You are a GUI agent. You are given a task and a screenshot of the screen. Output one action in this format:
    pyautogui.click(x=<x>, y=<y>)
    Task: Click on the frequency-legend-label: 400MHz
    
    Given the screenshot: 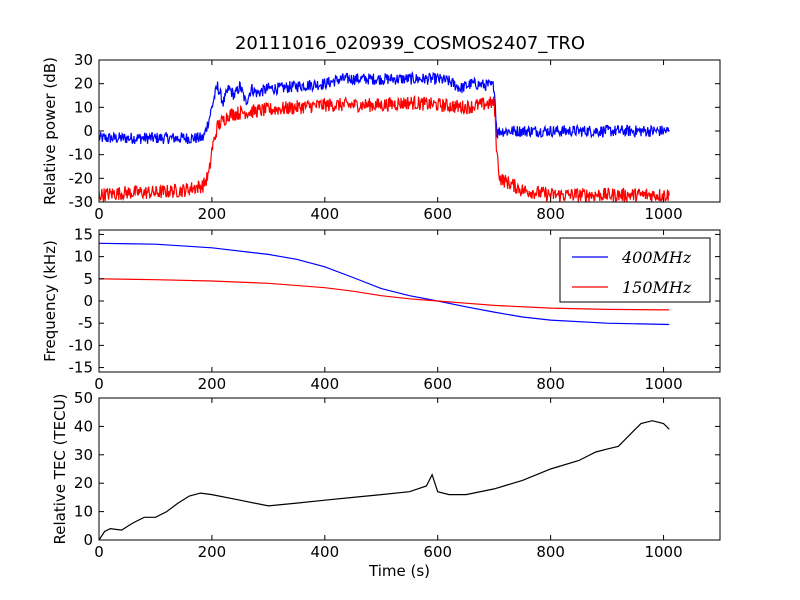 What is the action you would take?
    pyautogui.click(x=656, y=257)
    